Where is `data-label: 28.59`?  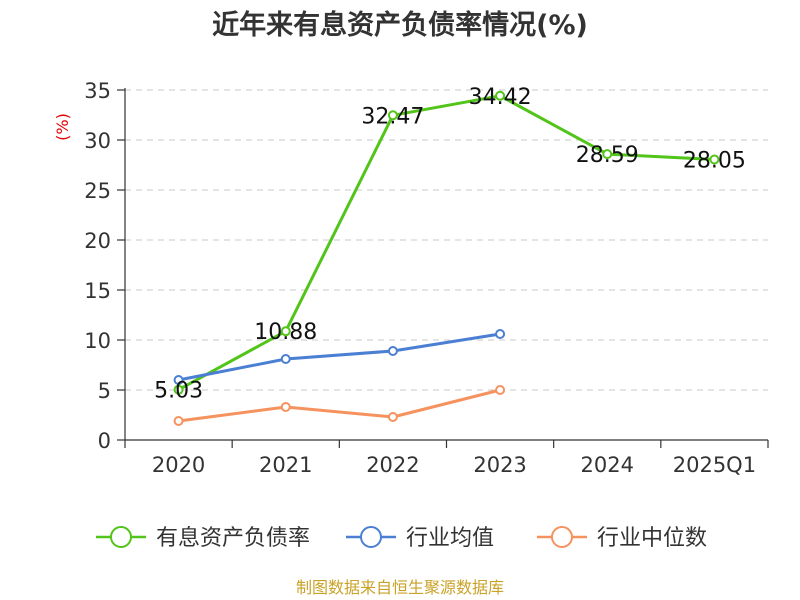 data-label: 28.59 is located at coordinates (607, 155).